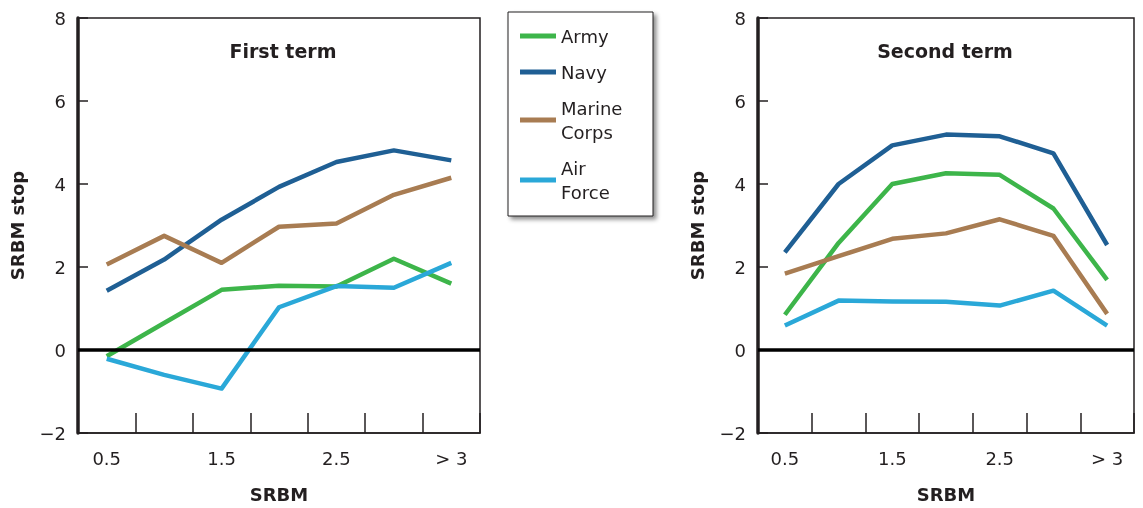 Image resolution: width=1143 pixels, height=508 pixels. What do you see at coordinates (585, 180) in the screenshot?
I see `legend-label: Air Force` at bounding box center [585, 180].